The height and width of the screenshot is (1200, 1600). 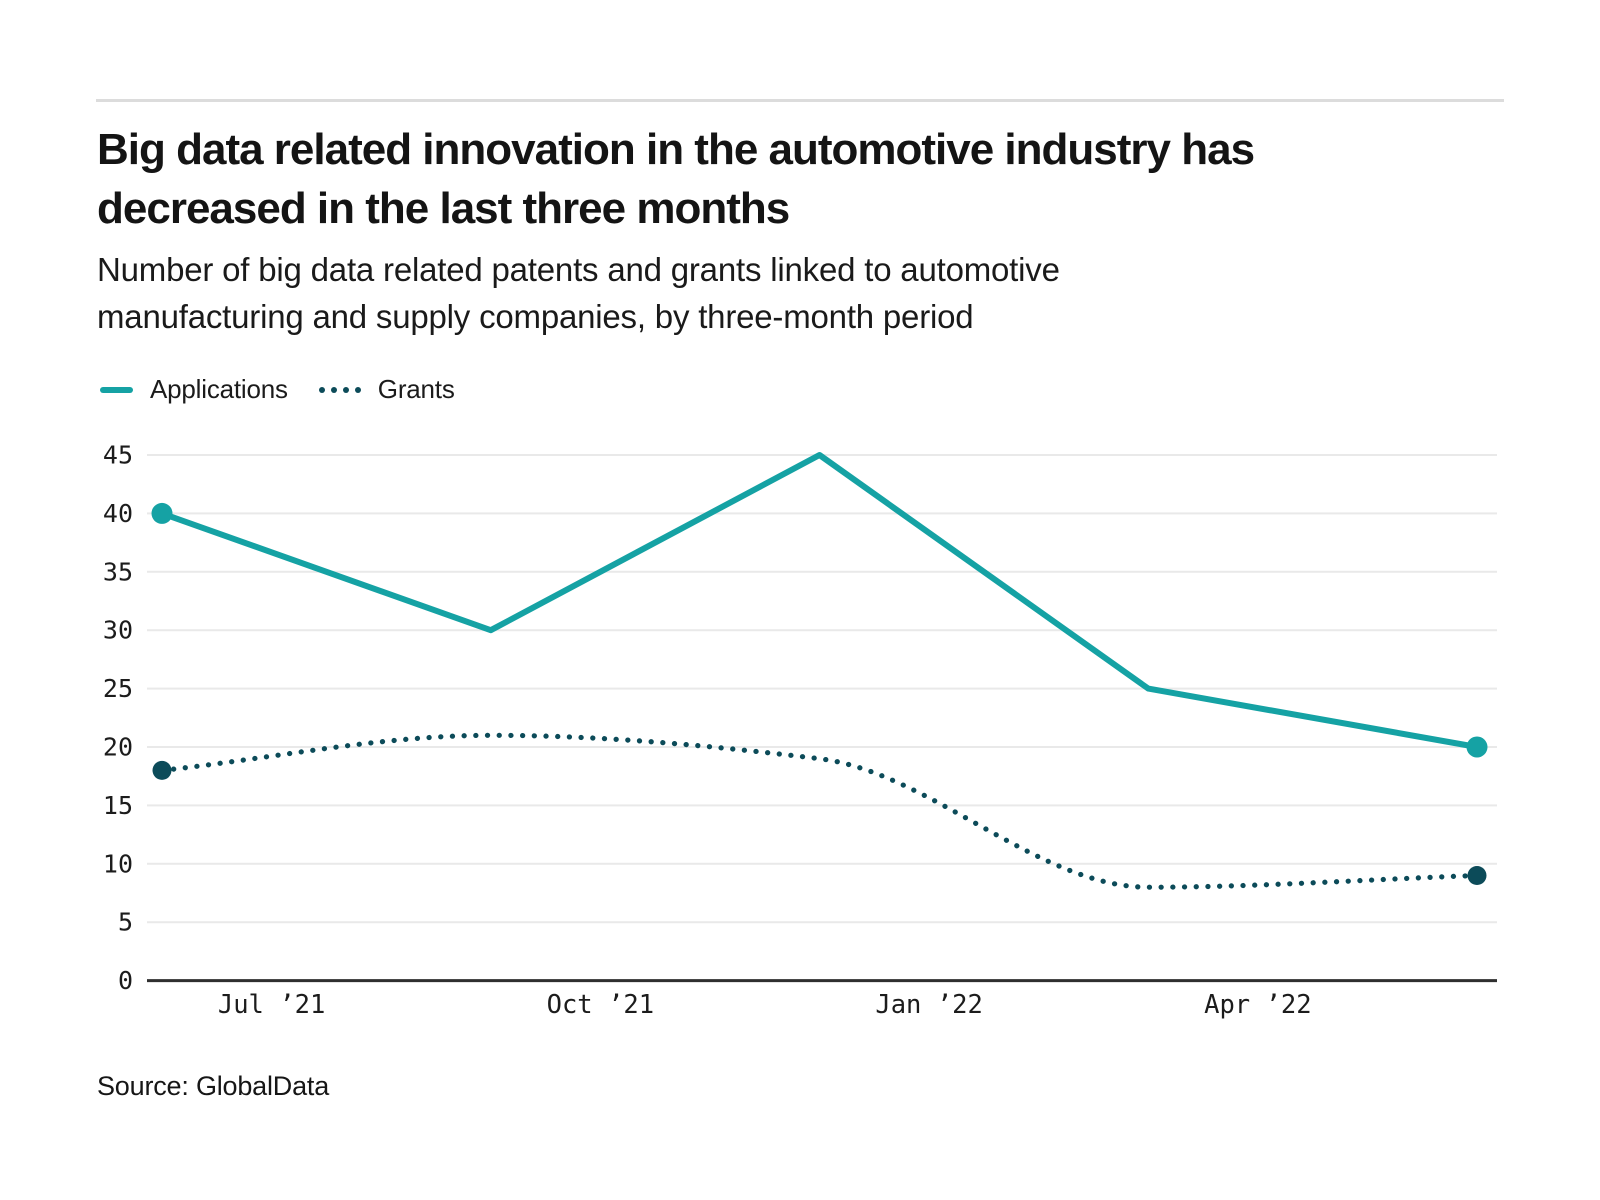 What do you see at coordinates (125, 980) in the screenshot?
I see `y-tick-label: 0` at bounding box center [125, 980].